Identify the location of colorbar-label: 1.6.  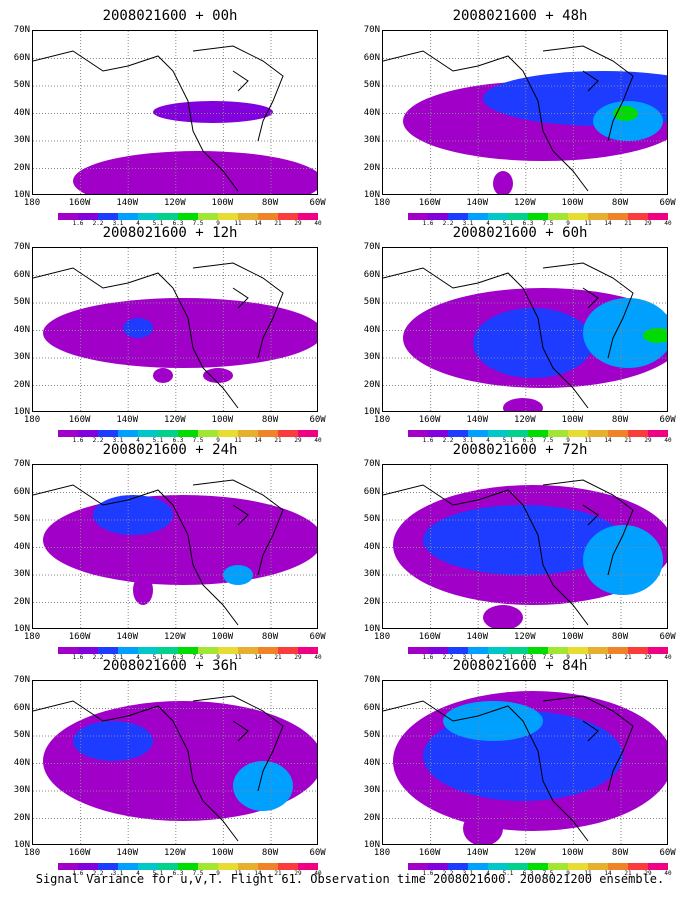
(78, 223).